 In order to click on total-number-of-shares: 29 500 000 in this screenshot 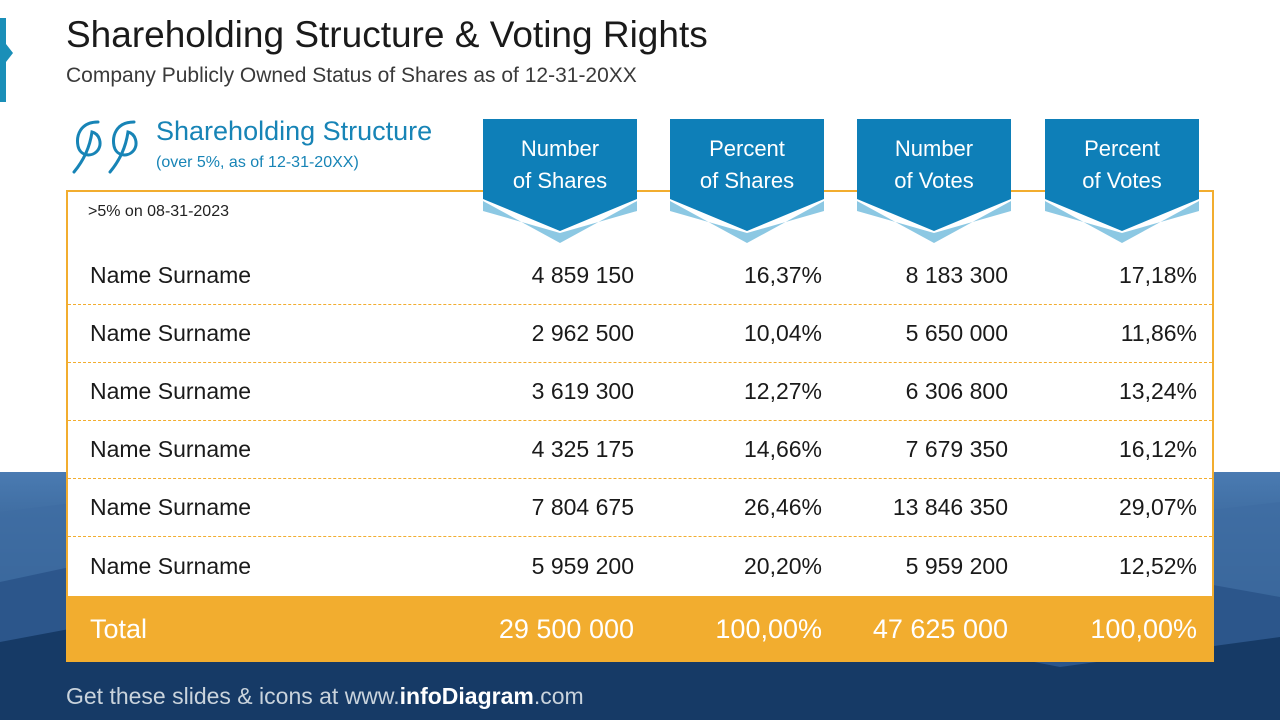, I will do `click(566, 629)`.